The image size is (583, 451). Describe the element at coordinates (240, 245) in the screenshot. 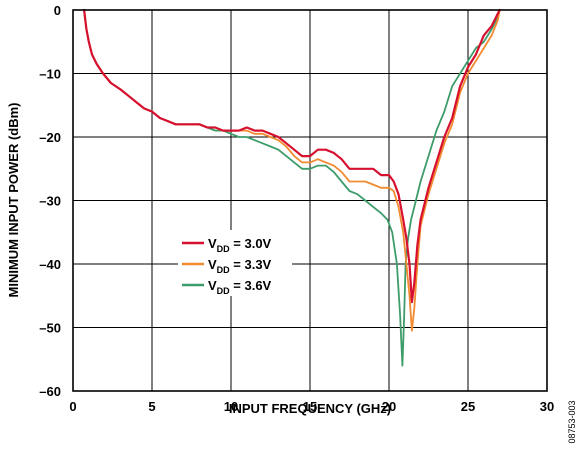

I see `legend-label-1: VDD = 3.0V` at that location.